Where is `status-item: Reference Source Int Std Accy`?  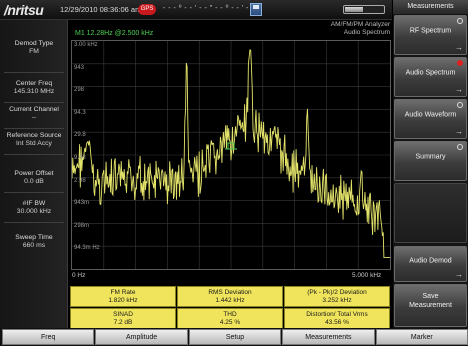 status-item: Reference Source Int Std Accy is located at coordinates (34, 140).